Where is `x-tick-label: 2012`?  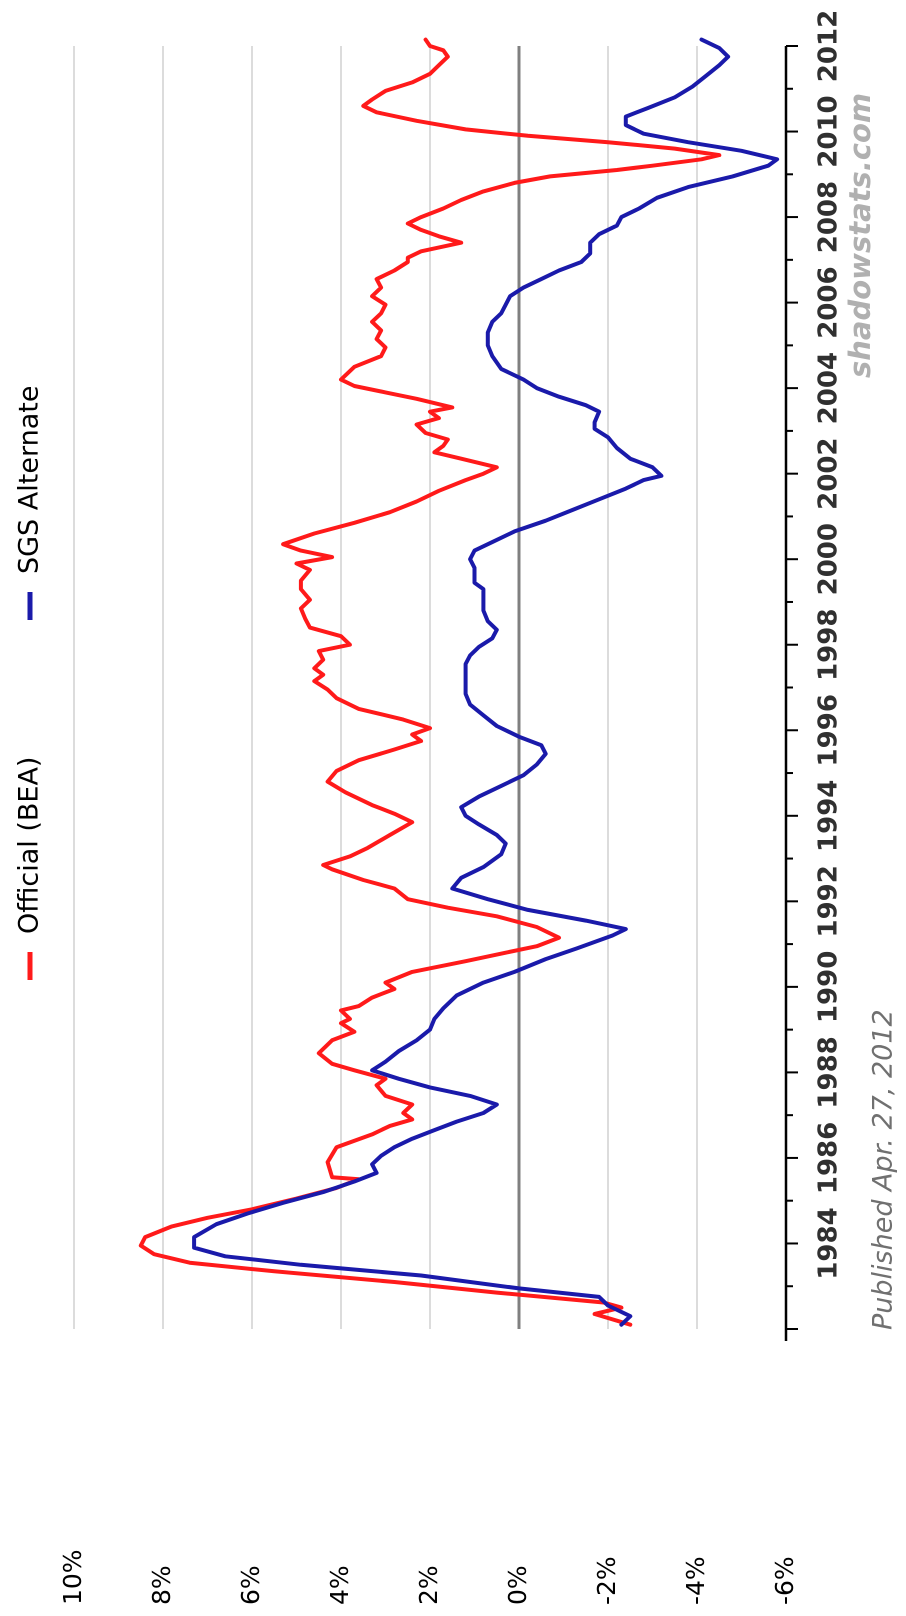
x-tick-label: 2012 is located at coordinates (829, 46).